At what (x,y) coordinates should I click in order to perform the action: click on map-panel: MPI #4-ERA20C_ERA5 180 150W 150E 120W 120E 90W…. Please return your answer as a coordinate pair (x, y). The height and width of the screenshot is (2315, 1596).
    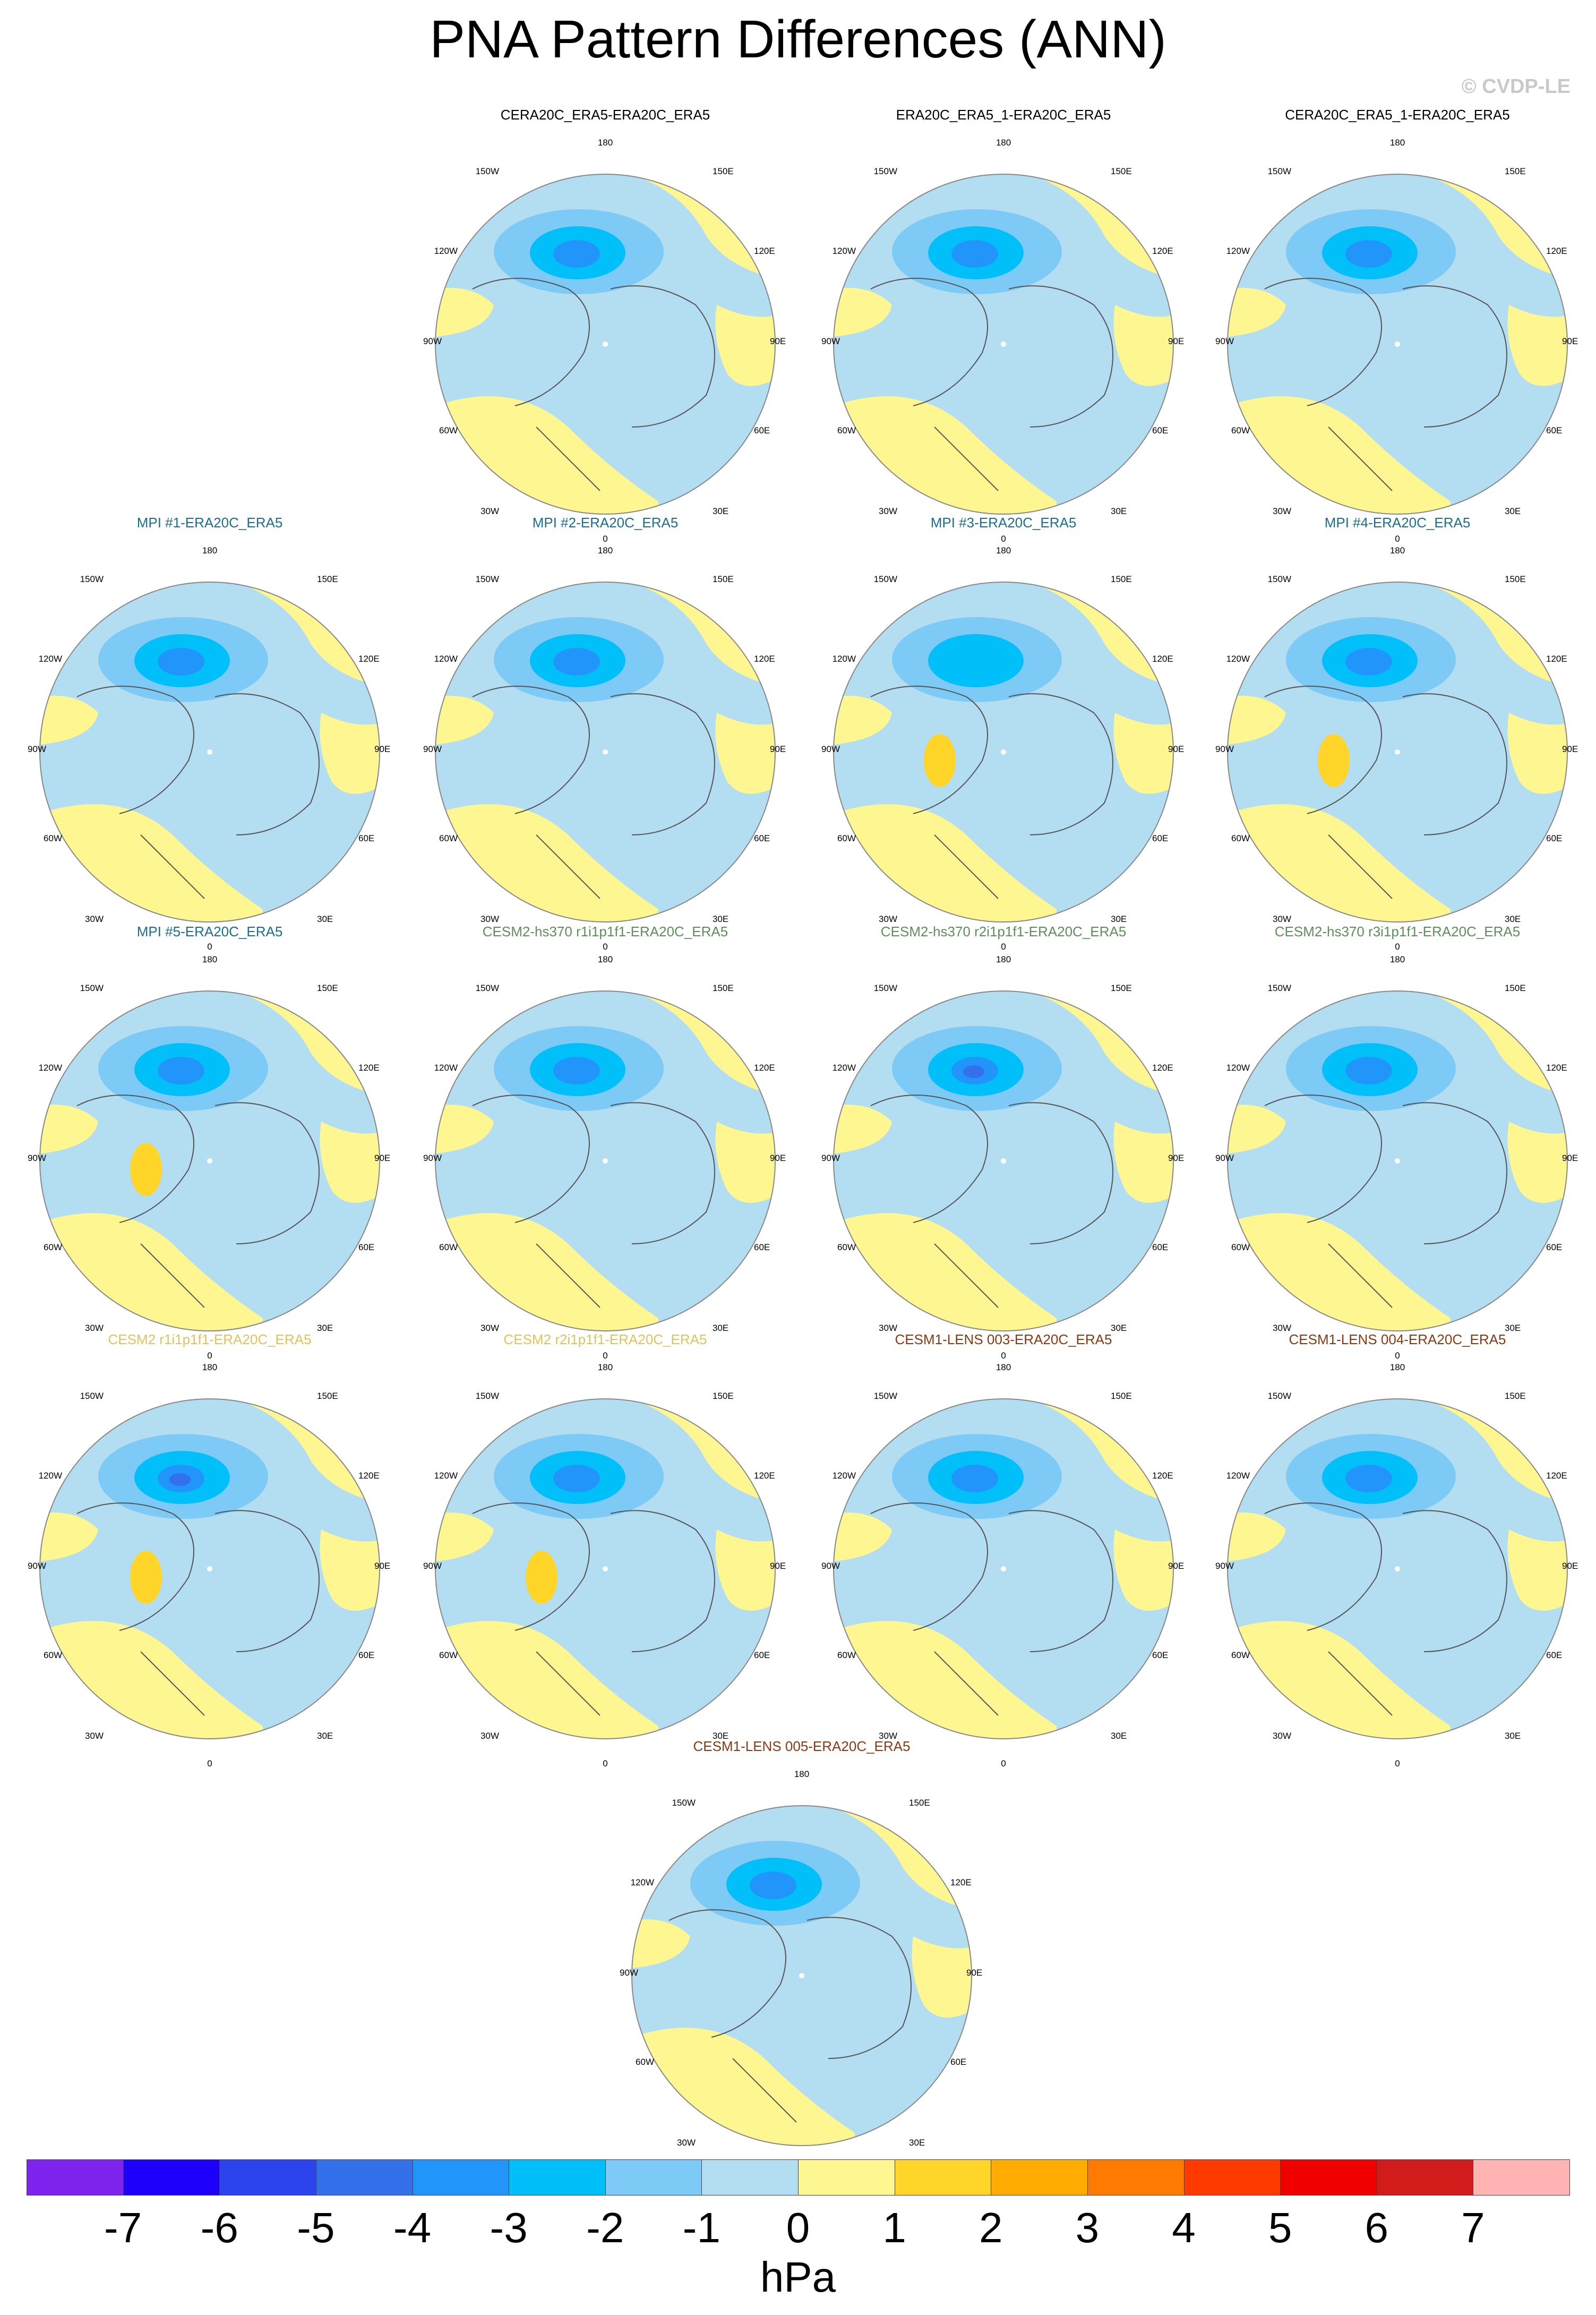
    Looking at the image, I should click on (1397, 733).